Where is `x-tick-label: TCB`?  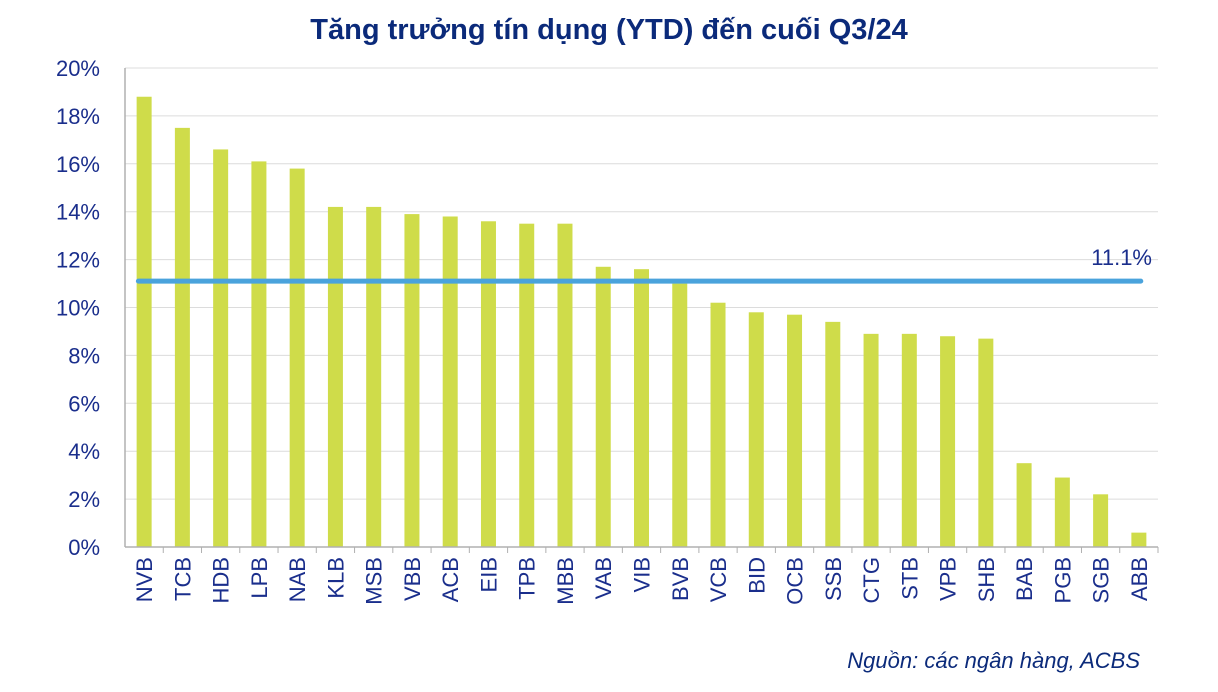
x-tick-label: TCB is located at coordinates (182, 579).